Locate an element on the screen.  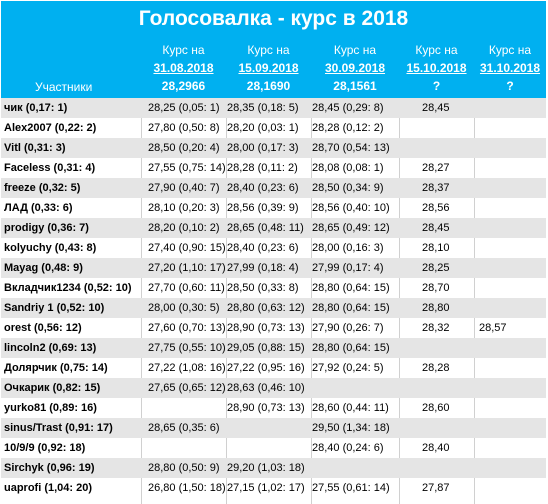
rate-cell-1: 28,20 (0,10: 2) is located at coordinates (184, 228).